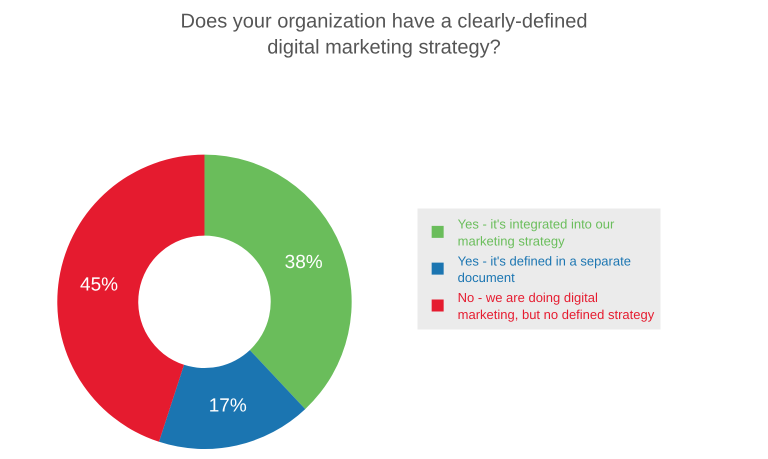  Describe the element at coordinates (544, 269) in the screenshot. I see `legend-label: Yes - it's defined in a separate document` at that location.